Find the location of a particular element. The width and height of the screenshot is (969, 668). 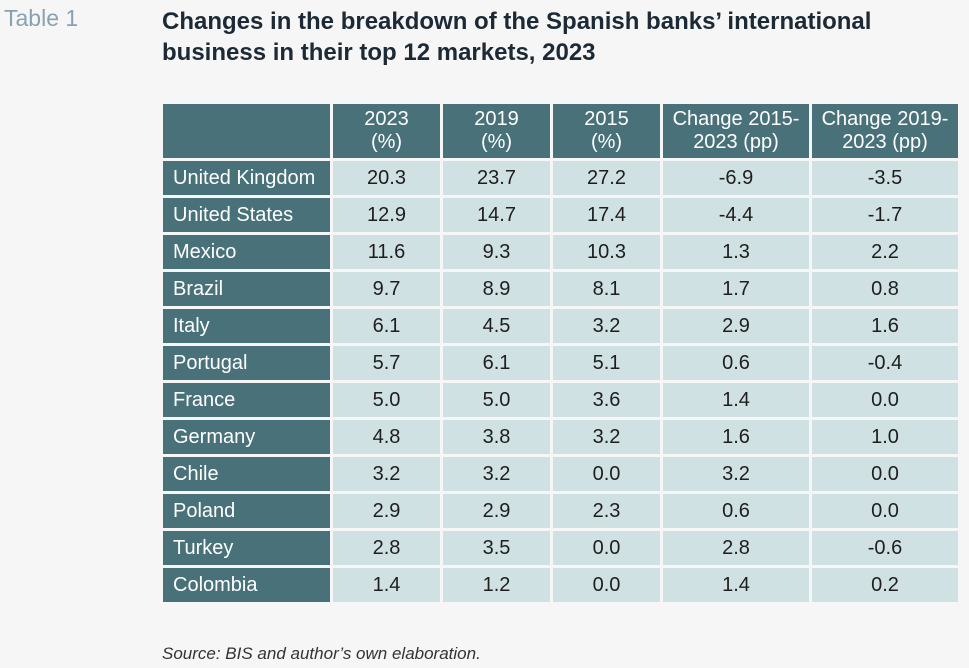

country-name: Brazil is located at coordinates (246, 289).